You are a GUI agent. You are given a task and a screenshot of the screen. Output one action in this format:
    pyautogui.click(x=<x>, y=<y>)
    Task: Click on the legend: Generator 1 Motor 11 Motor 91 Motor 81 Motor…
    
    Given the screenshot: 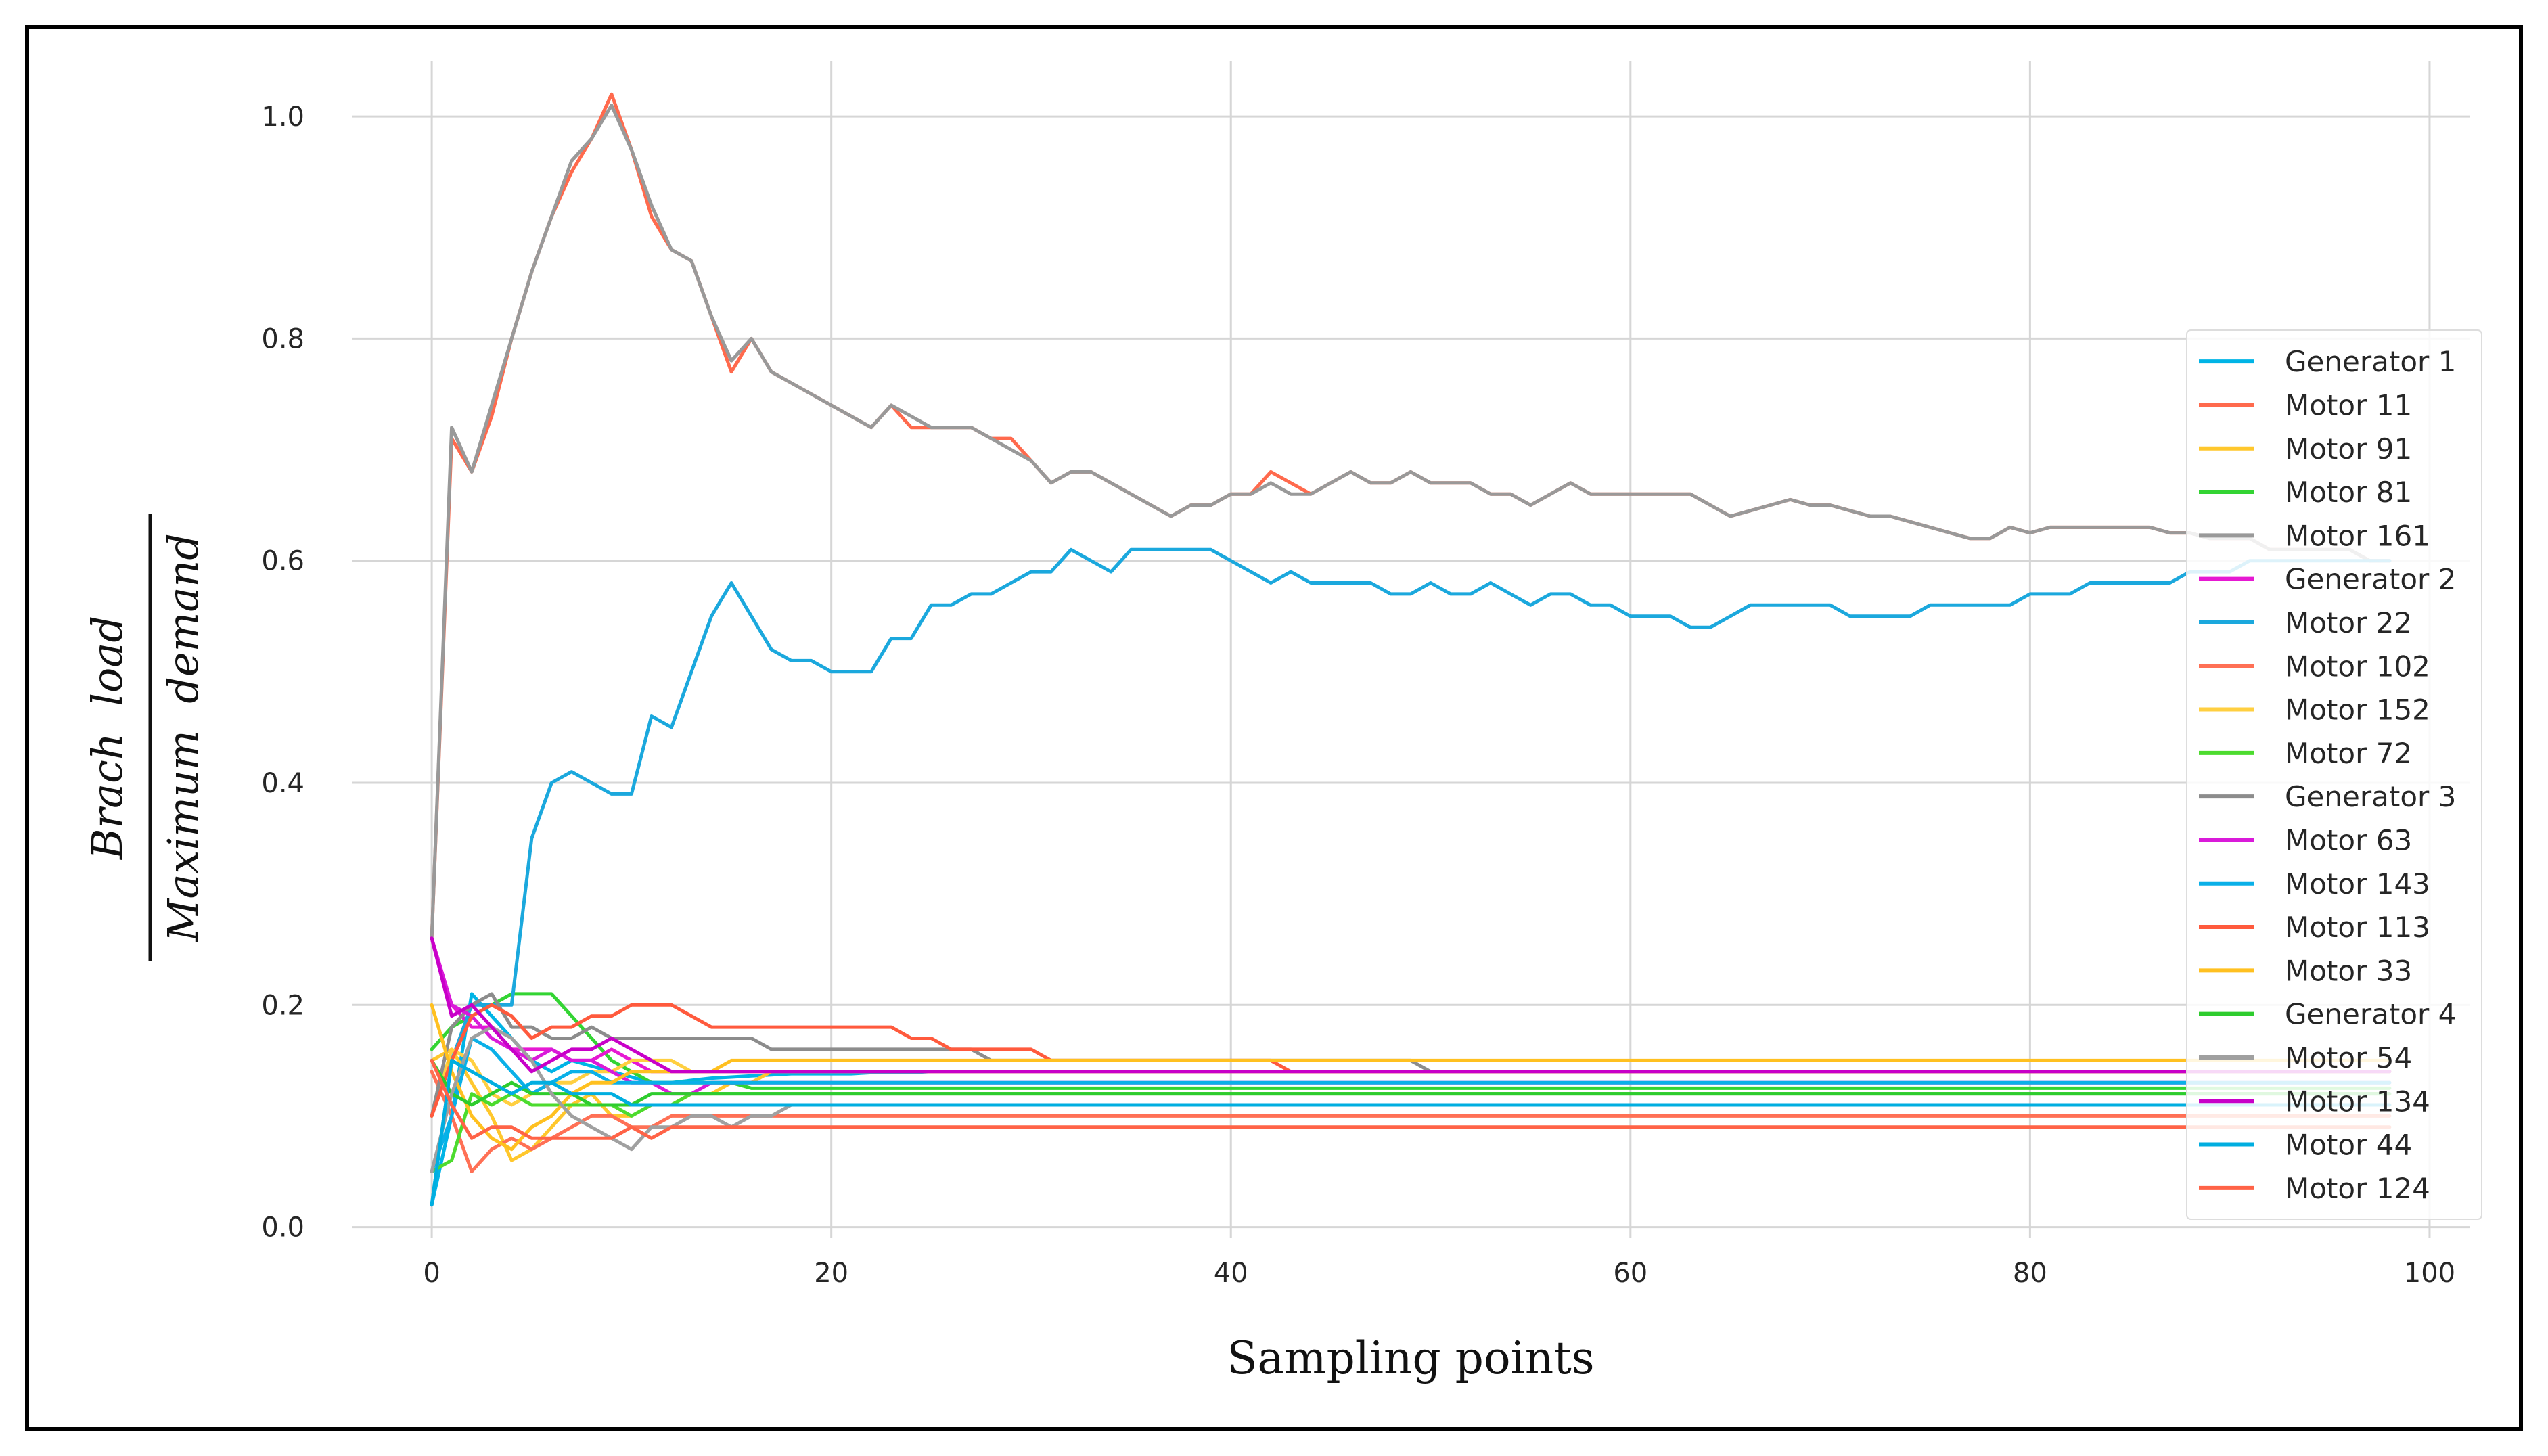 What is the action you would take?
    pyautogui.click(x=2334, y=774)
    